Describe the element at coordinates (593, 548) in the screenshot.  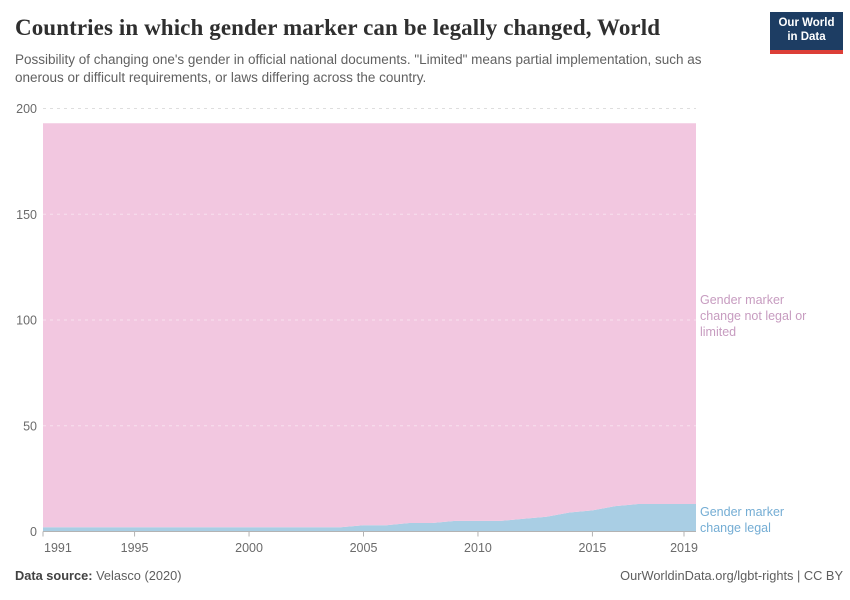
I see `x-tick-label-2015: 2015` at that location.